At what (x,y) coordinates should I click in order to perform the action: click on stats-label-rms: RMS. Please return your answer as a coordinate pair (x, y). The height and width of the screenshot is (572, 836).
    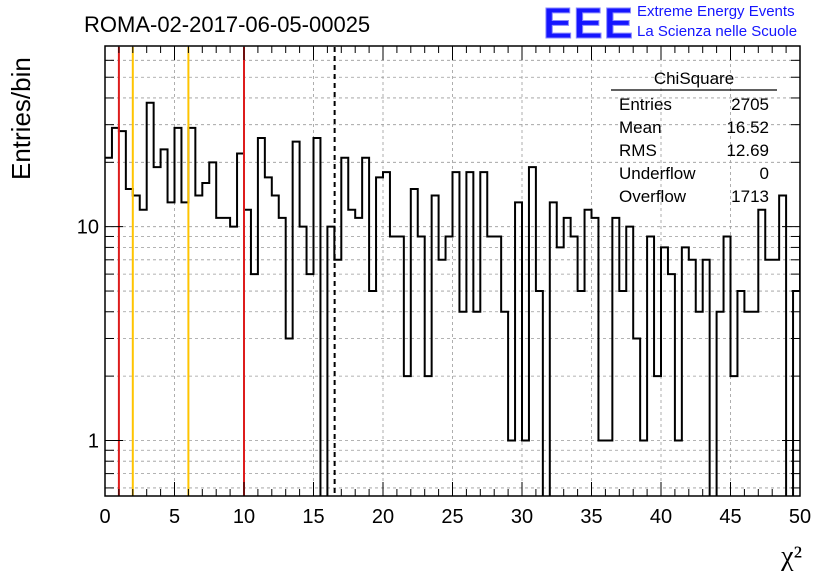
    Looking at the image, I should click on (638, 150).